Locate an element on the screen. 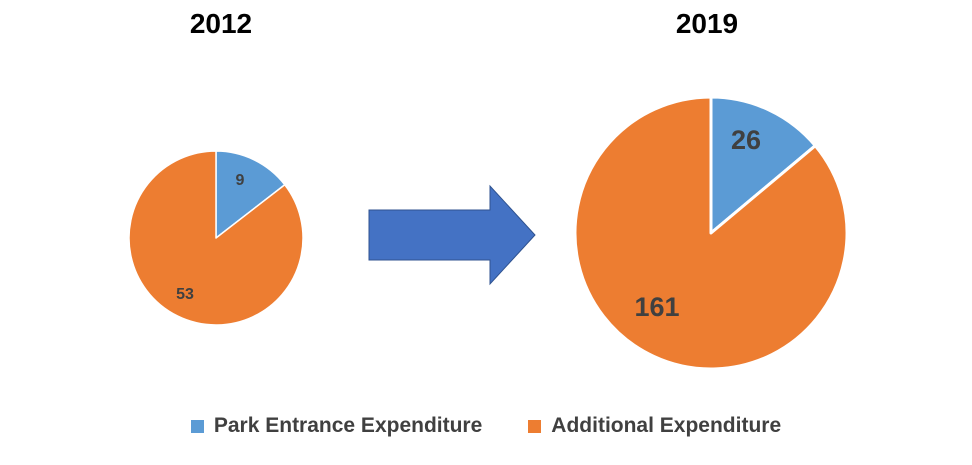 The image size is (972, 465). legend-label-additional: Additional Expenditure is located at coordinates (666, 425).